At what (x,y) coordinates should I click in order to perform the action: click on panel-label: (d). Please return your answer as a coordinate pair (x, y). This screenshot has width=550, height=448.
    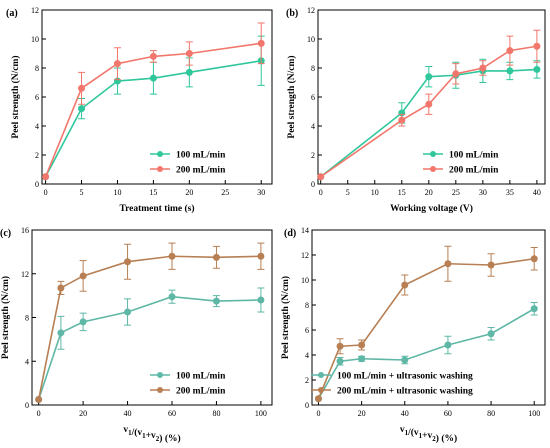
    Looking at the image, I should click on (290, 233).